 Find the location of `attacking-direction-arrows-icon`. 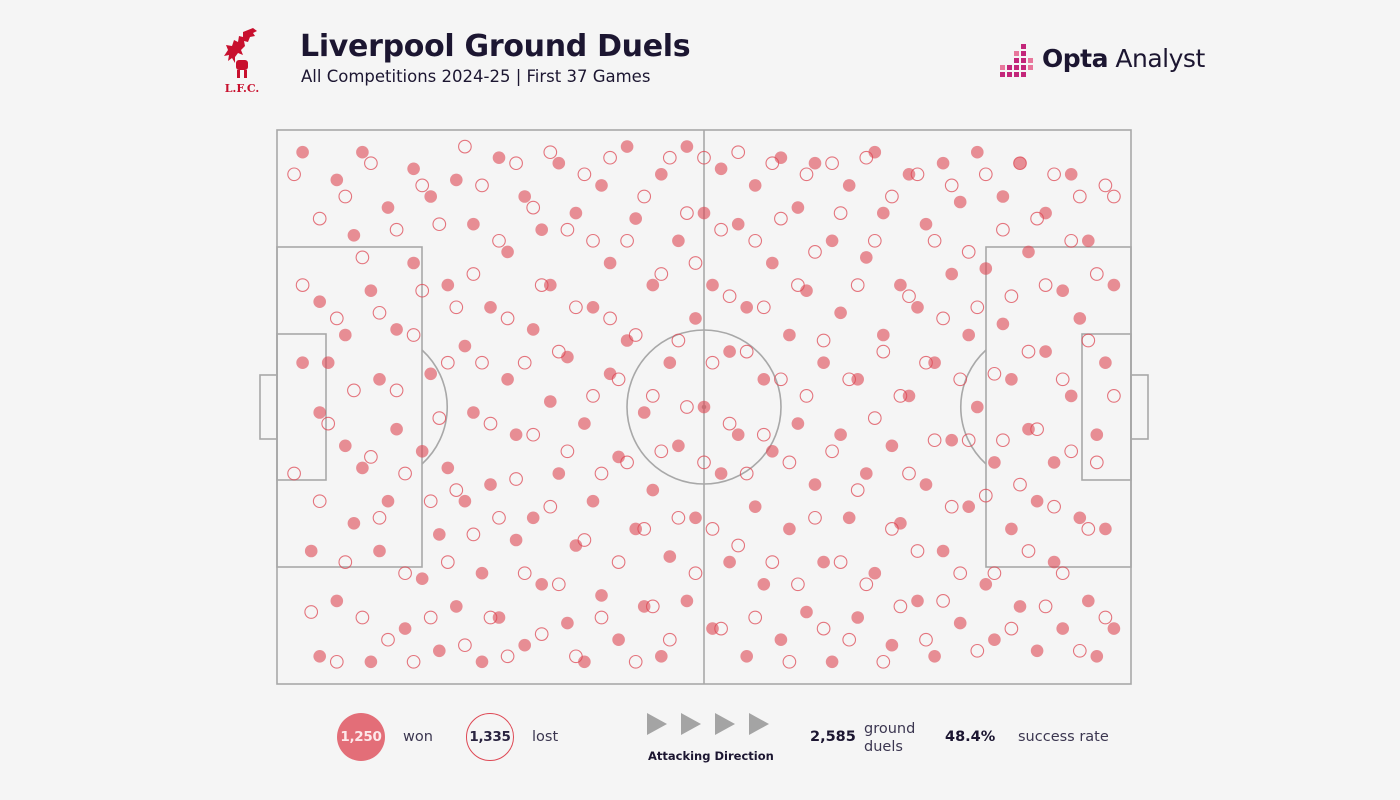

attacking-direction-arrows-icon is located at coordinates (708, 724).